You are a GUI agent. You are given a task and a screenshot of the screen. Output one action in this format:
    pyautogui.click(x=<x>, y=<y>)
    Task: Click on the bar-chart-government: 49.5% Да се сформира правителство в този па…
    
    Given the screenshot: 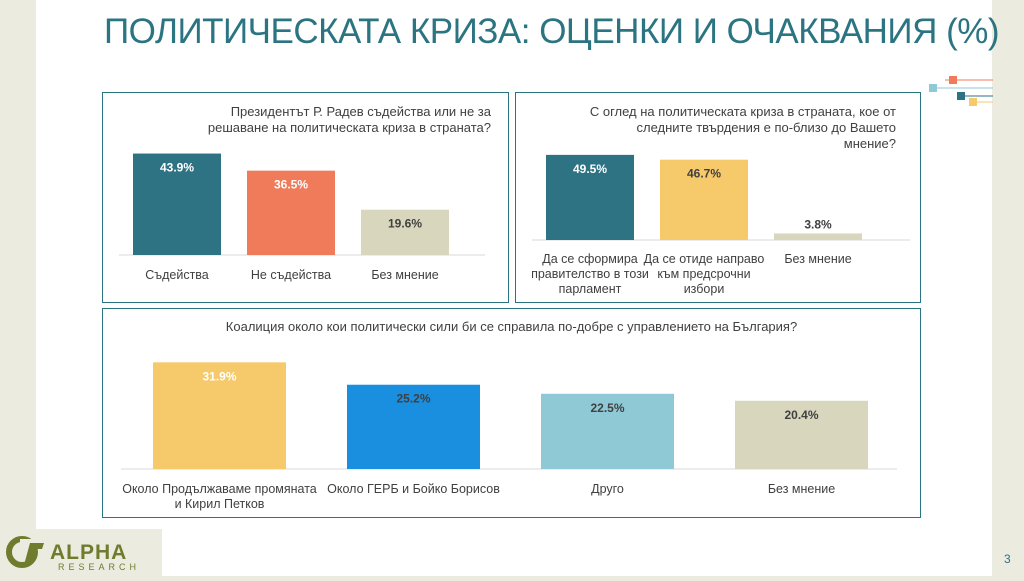 What is the action you would take?
    pyautogui.click(x=720, y=225)
    